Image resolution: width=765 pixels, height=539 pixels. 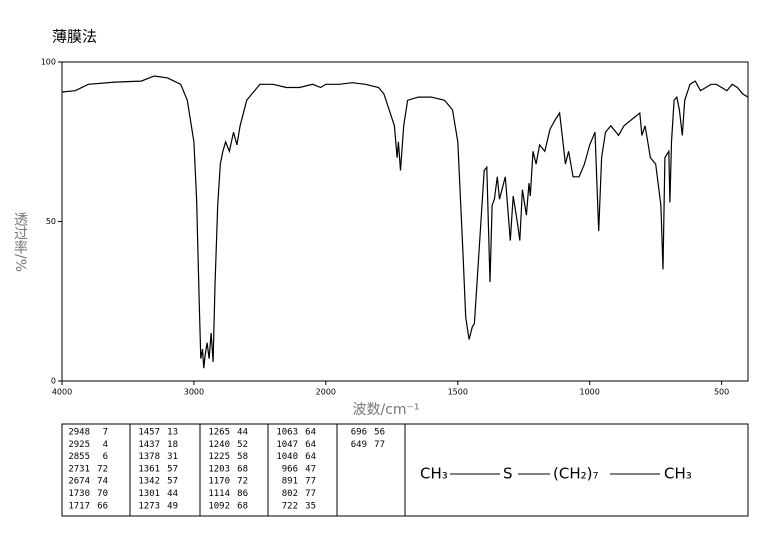 I want to click on peak-wavenumber: 1047, so click(x=287, y=445).